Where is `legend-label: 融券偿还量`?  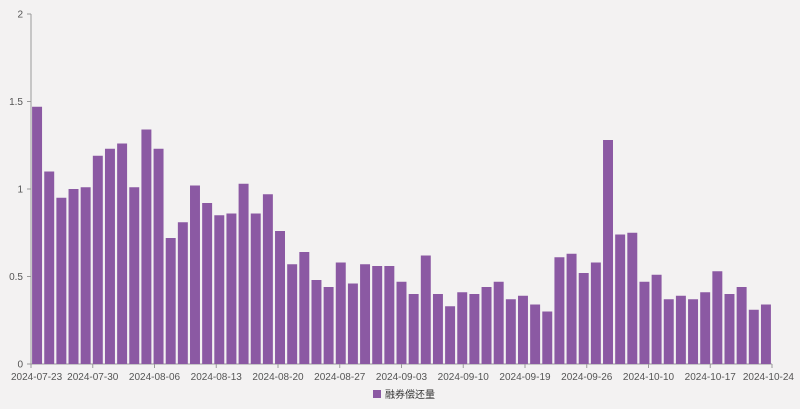
legend-label: 融券偿还量 is located at coordinates (410, 394).